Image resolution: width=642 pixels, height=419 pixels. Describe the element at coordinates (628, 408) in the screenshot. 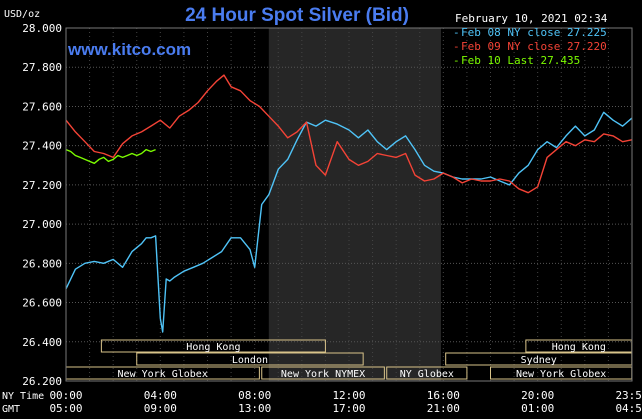

I see `x-tick-label-gmt: 04:59` at that location.